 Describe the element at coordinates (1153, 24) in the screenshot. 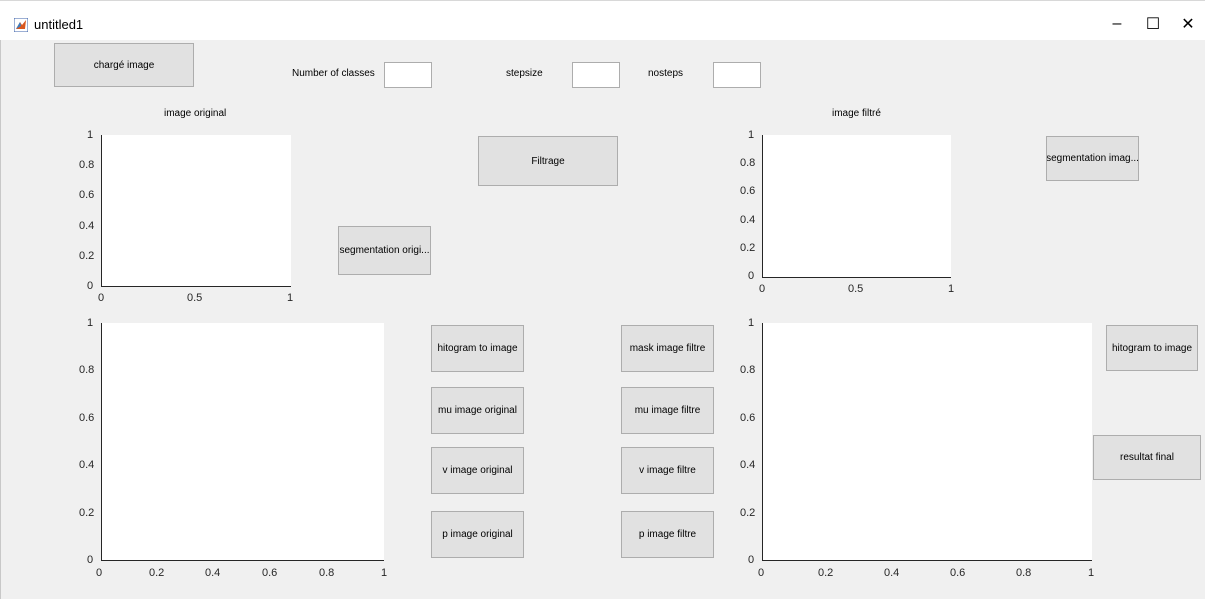

I see `maximize-button: ☐` at that location.